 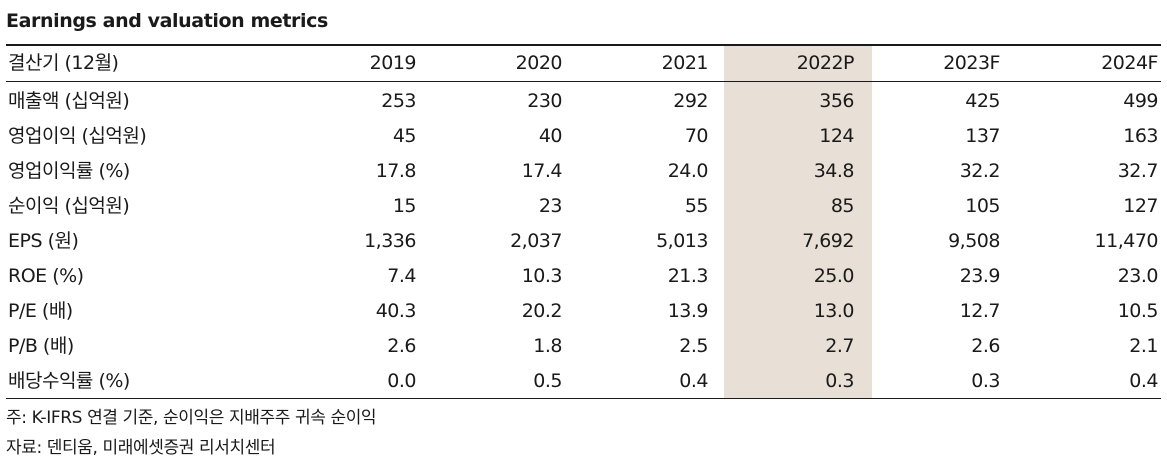 What do you see at coordinates (583, 381) in the screenshot?
I see `table-row: 배당수익률 (%) 0.0 0.5 0.4 0.3 0.3 0.4` at bounding box center [583, 381].